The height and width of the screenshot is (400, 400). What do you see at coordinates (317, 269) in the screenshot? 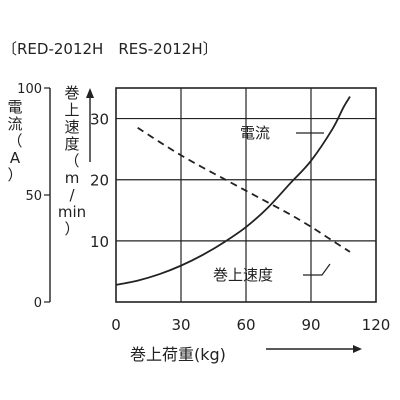
I see `speed-label-leader` at bounding box center [317, 269].